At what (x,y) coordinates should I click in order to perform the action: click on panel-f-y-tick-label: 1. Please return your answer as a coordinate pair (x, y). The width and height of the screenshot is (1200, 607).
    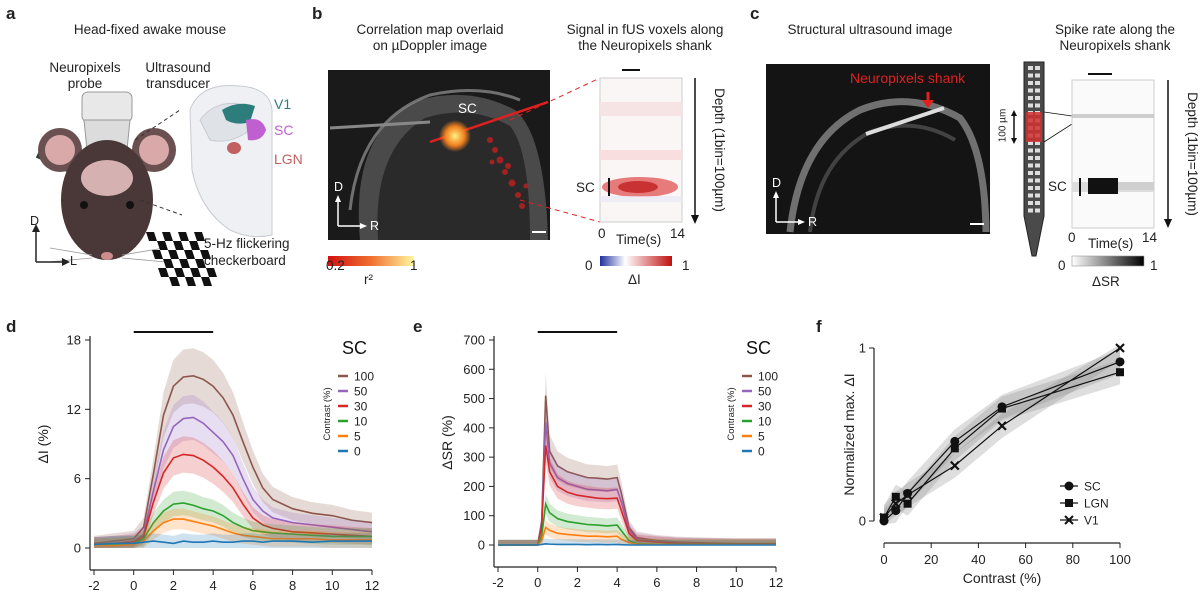
    Looking at the image, I should click on (862, 348).